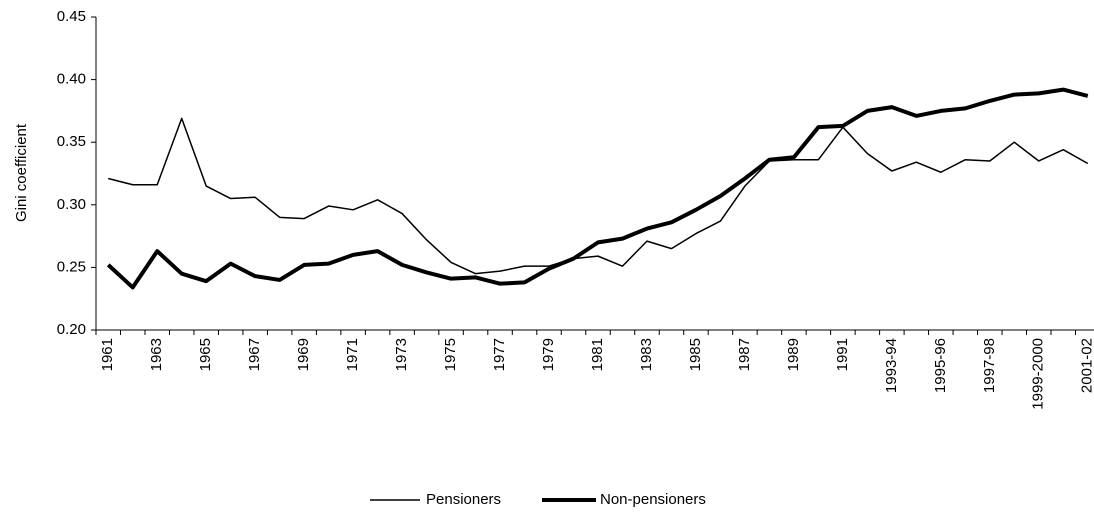  Describe the element at coordinates (548, 354) in the screenshot. I see `x-tick-label: 1979` at that location.